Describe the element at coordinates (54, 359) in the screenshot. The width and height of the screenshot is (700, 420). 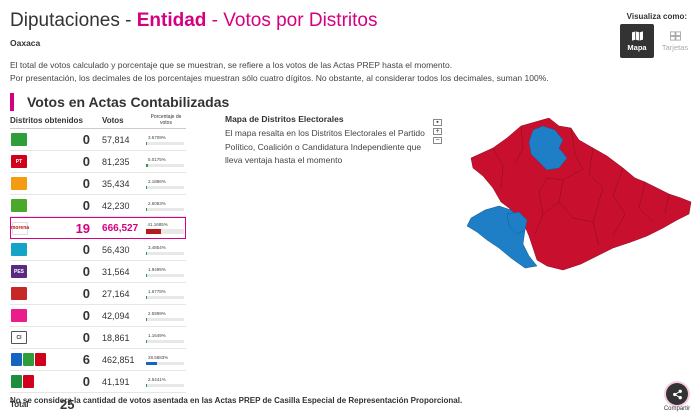
I see `party-cell: 6` at that location.